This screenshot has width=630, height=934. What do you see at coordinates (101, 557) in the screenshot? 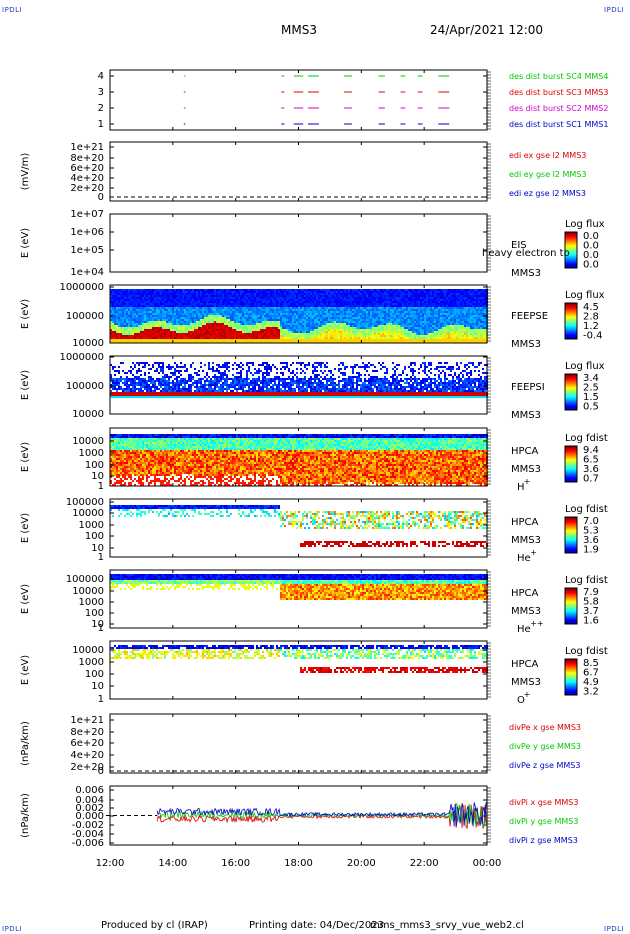
I see `hpca_he-y-tick-label: 1` at bounding box center [101, 557].